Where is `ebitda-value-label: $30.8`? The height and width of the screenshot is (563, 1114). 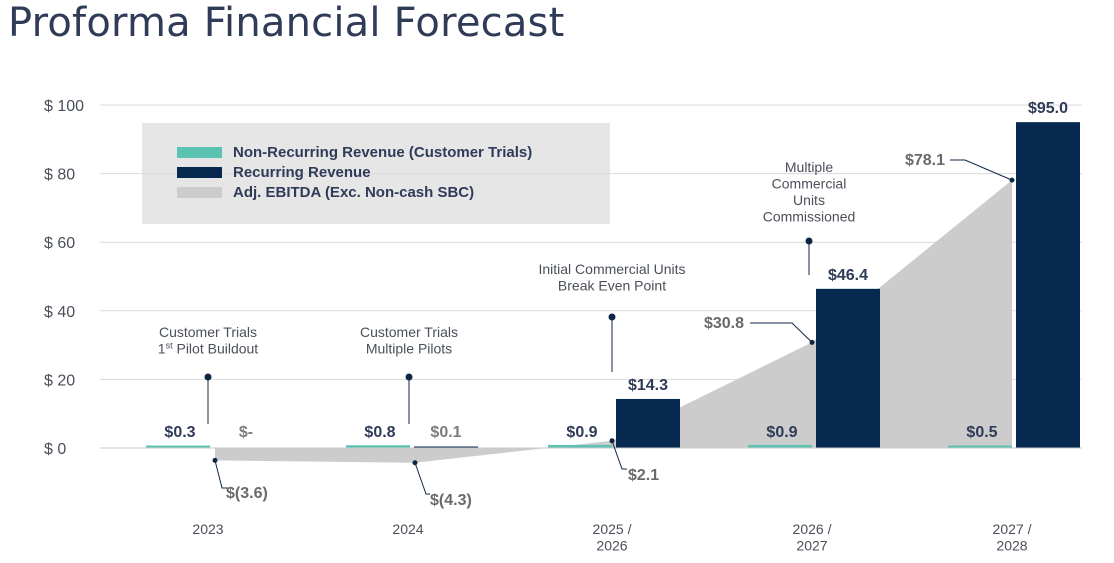 ebitda-value-label: $30.8 is located at coordinates (724, 323).